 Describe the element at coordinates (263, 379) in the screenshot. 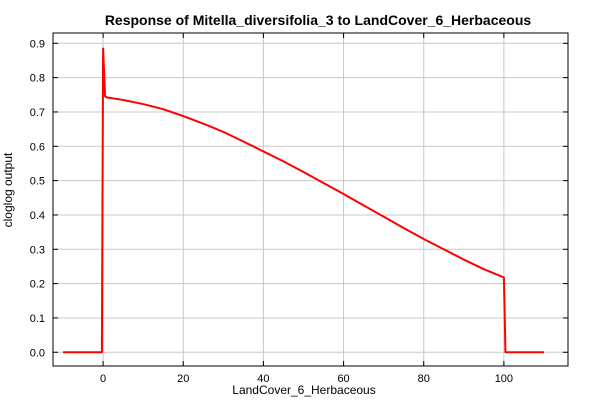

I see `x-tick-label: 40` at that location.